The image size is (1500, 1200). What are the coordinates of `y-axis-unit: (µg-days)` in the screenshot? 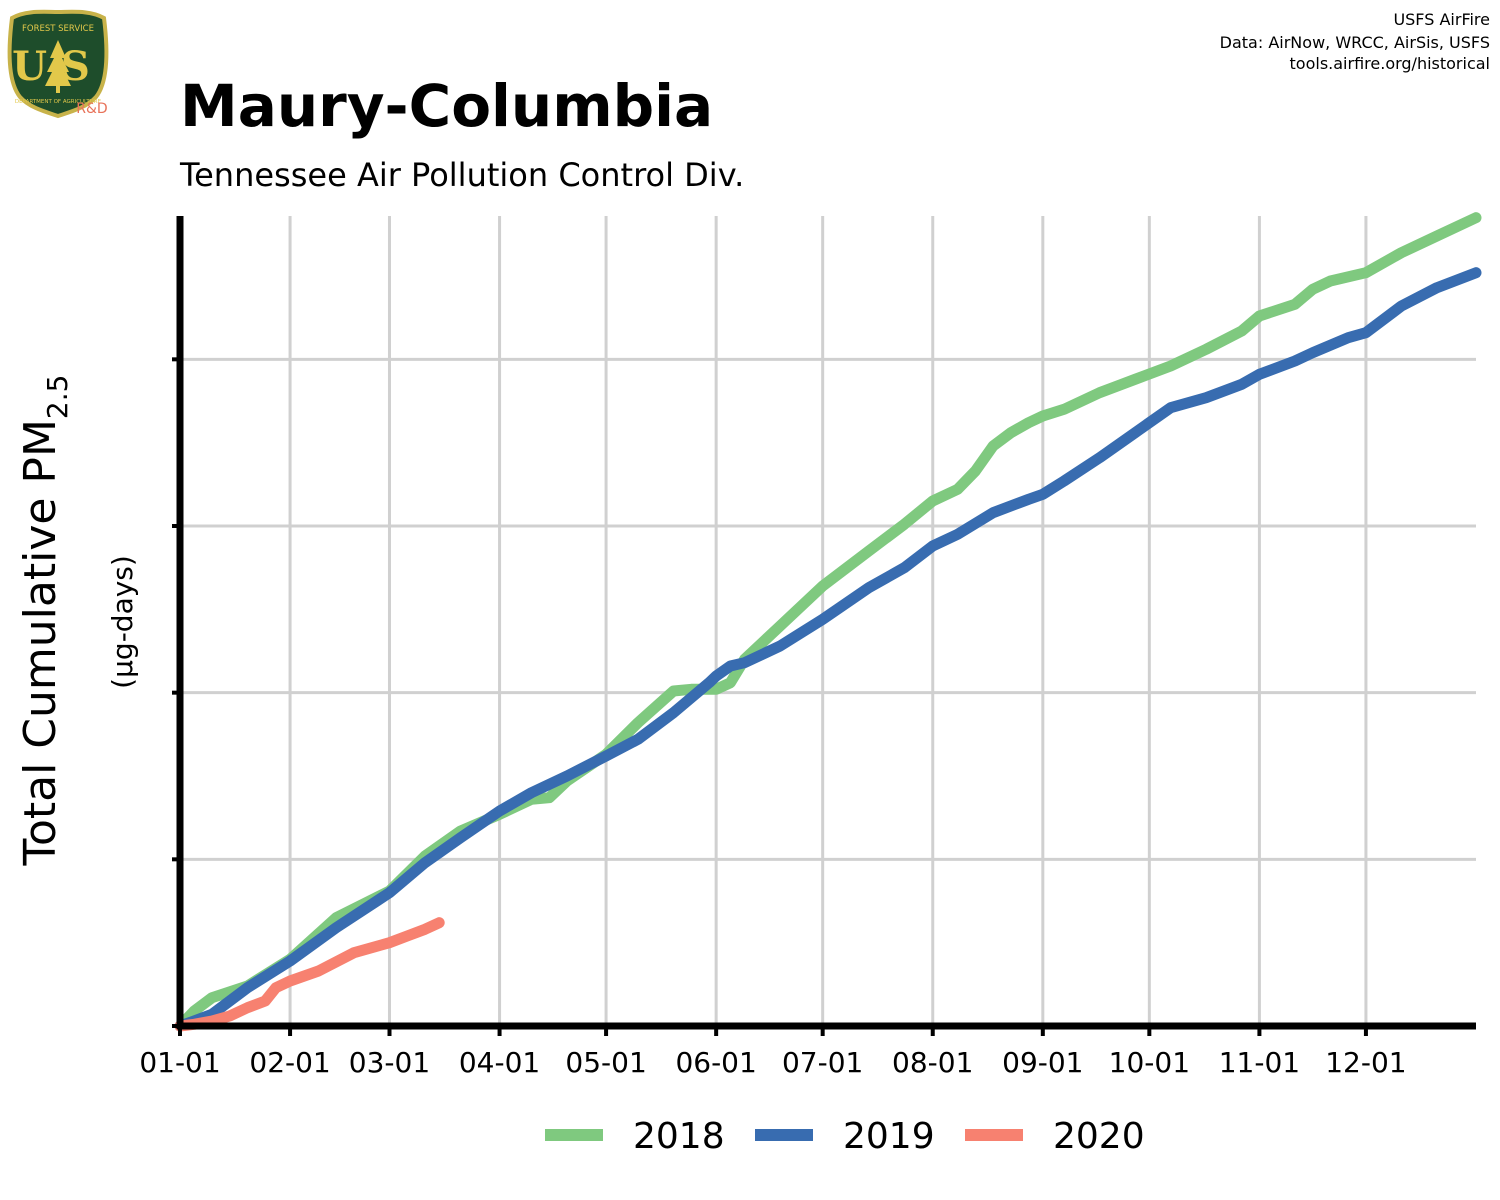 It's located at (122, 622).